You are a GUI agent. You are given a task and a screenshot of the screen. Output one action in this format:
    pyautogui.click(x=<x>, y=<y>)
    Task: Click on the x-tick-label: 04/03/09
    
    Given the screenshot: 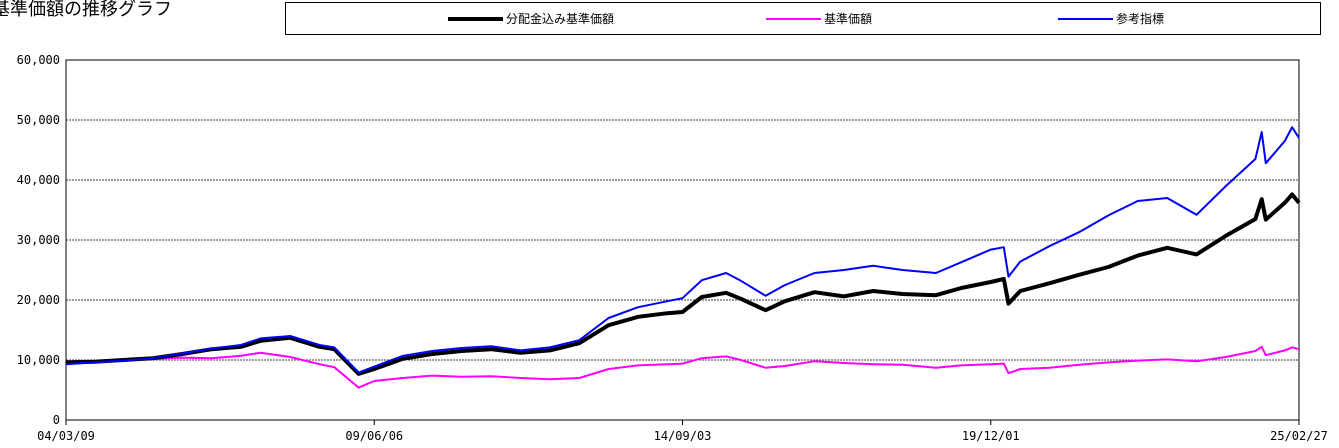 What is the action you would take?
    pyautogui.click(x=66, y=436)
    